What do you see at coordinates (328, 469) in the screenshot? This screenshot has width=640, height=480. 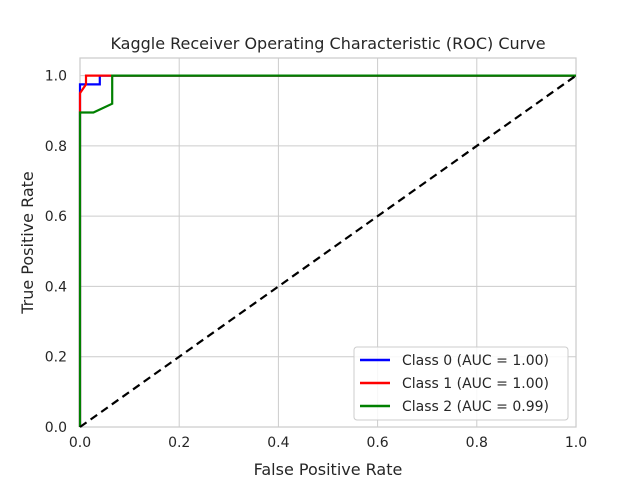 I see `x-axis-label: False Positive Rate` at bounding box center [328, 469].